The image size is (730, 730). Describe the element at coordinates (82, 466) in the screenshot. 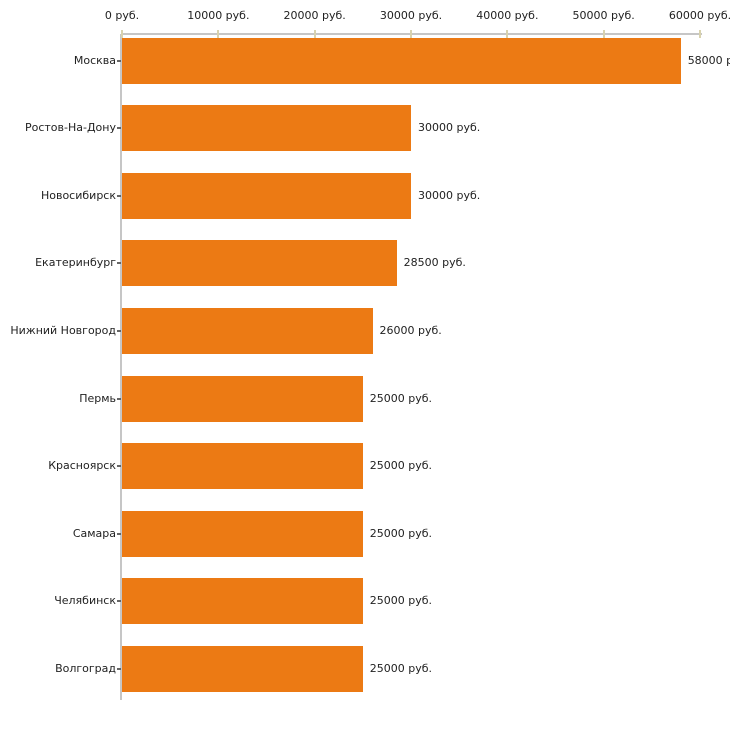

I see `category-label: Красноярск` at that location.